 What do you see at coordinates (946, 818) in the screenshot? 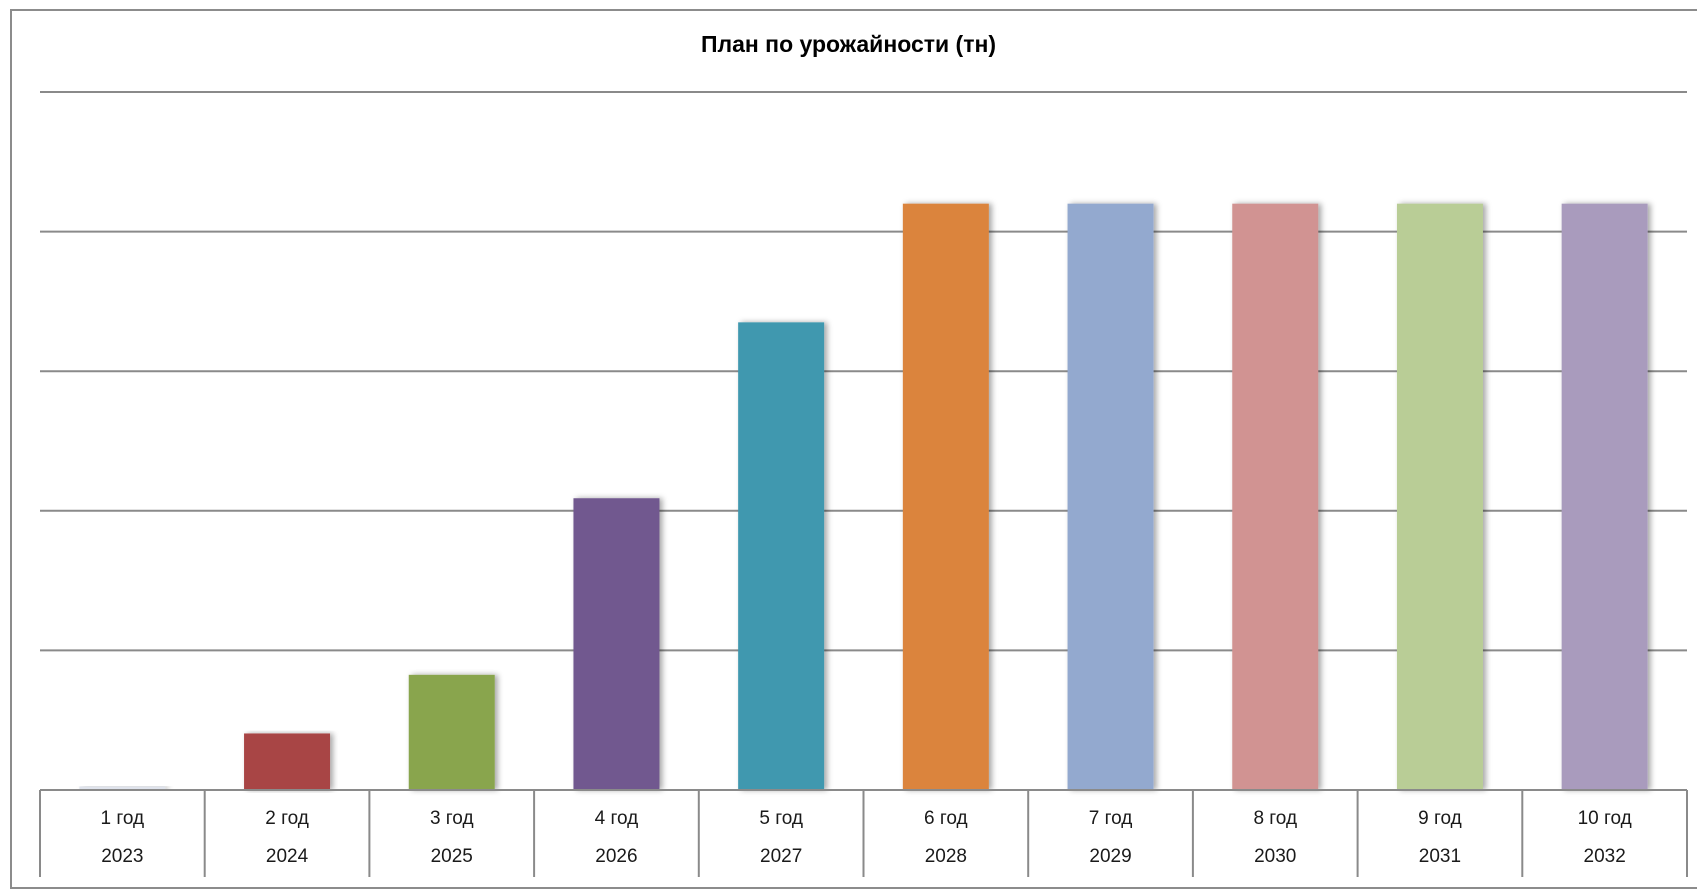
I see `category-label: 6 год` at bounding box center [946, 818].